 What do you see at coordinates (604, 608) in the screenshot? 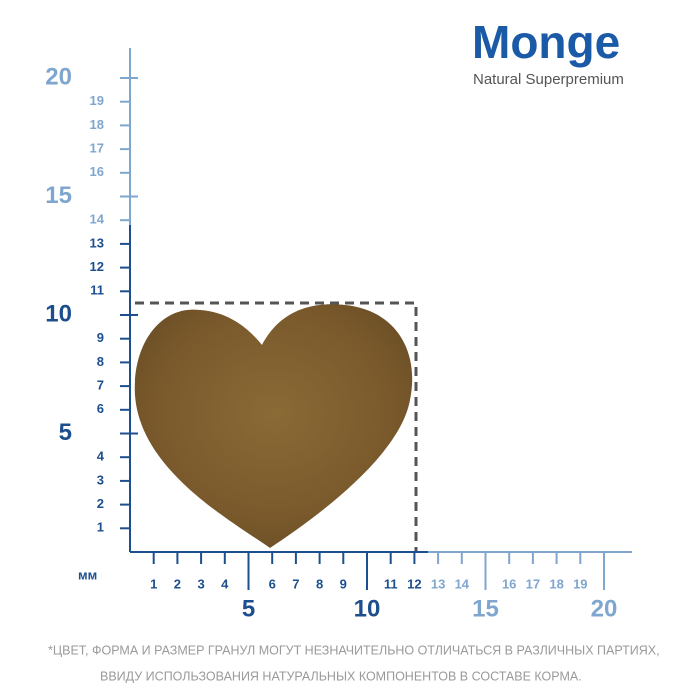
I see `x-major-label: 20` at bounding box center [604, 608].